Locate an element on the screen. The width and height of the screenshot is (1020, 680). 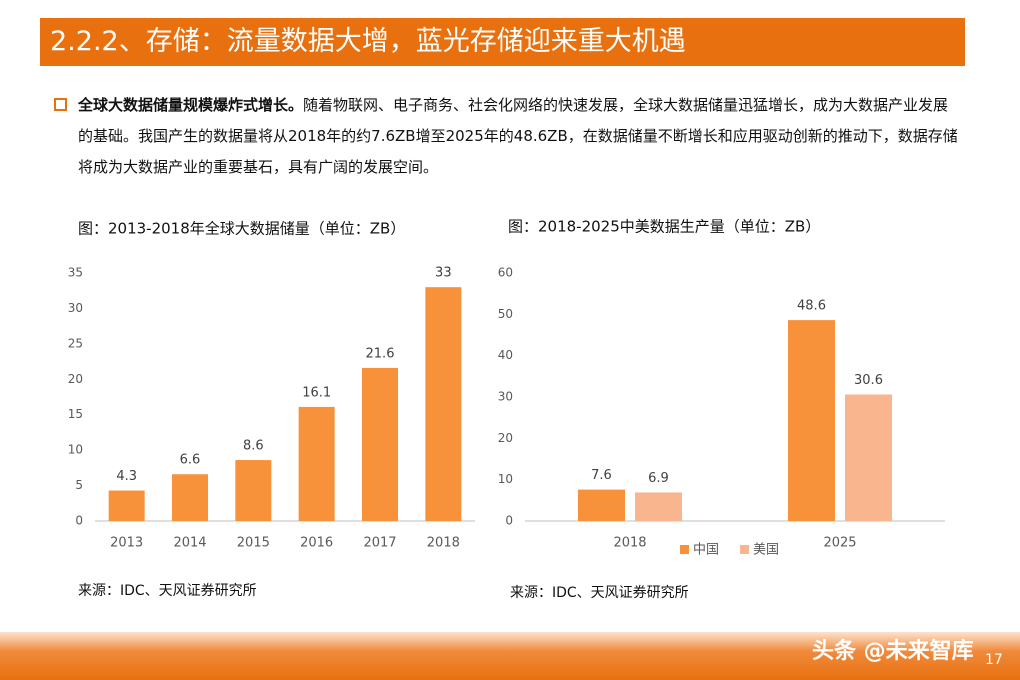
value-label: 8.6 is located at coordinates (253, 446).